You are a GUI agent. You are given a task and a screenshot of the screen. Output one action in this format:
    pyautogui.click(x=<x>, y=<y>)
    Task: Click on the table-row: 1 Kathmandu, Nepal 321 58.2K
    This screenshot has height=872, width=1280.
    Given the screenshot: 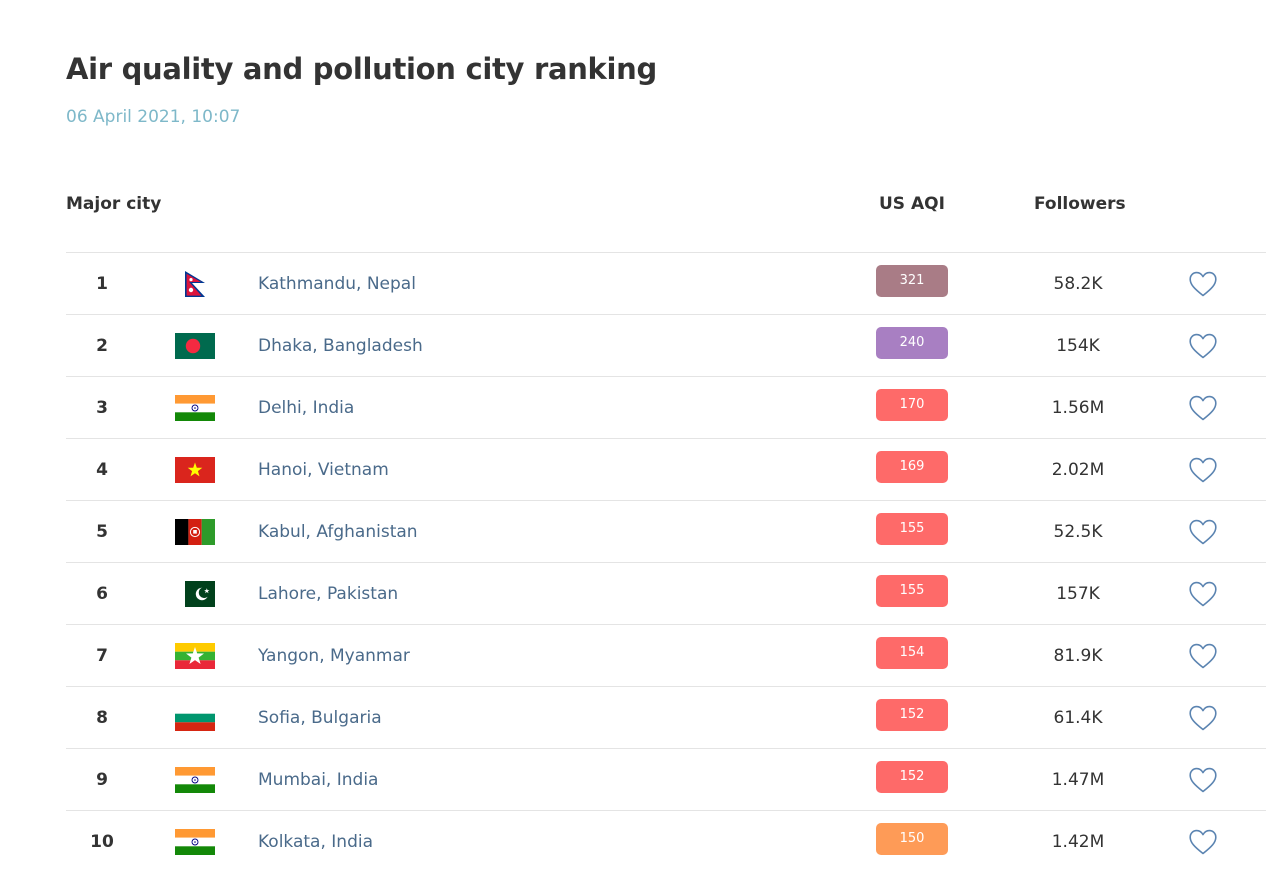 What is the action you would take?
    pyautogui.click(x=666, y=284)
    